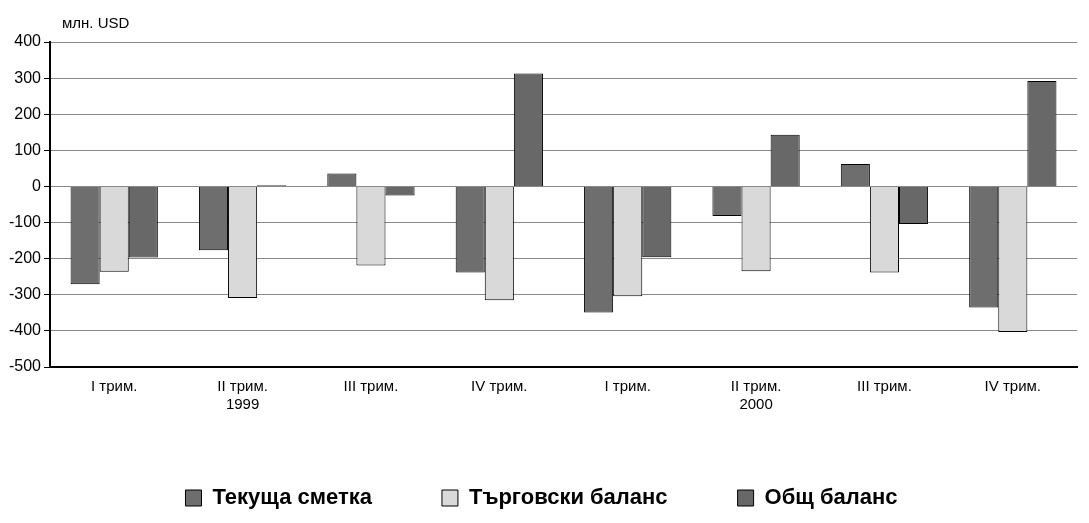 This screenshot has width=1089, height=523. I want to click on y-tick-label: 0, so click(37, 185).